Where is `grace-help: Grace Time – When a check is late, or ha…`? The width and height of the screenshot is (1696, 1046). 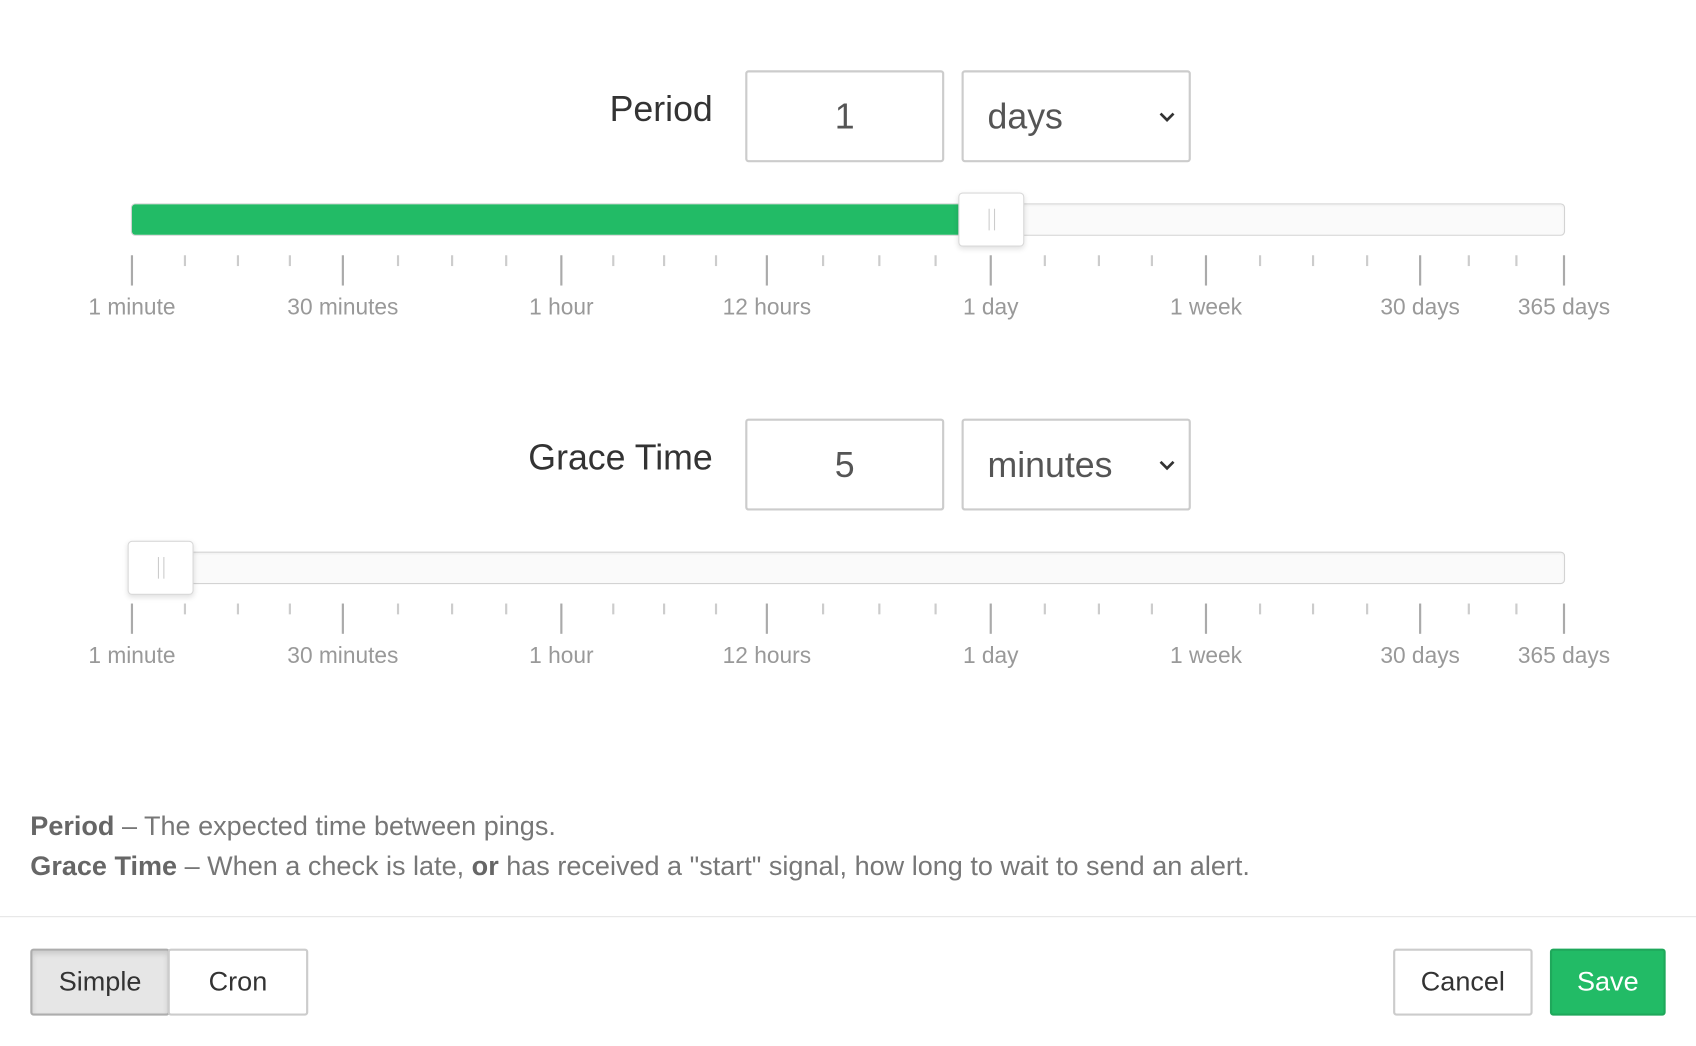 grace-help: Grace Time – When a check is late, or ha… is located at coordinates (640, 866).